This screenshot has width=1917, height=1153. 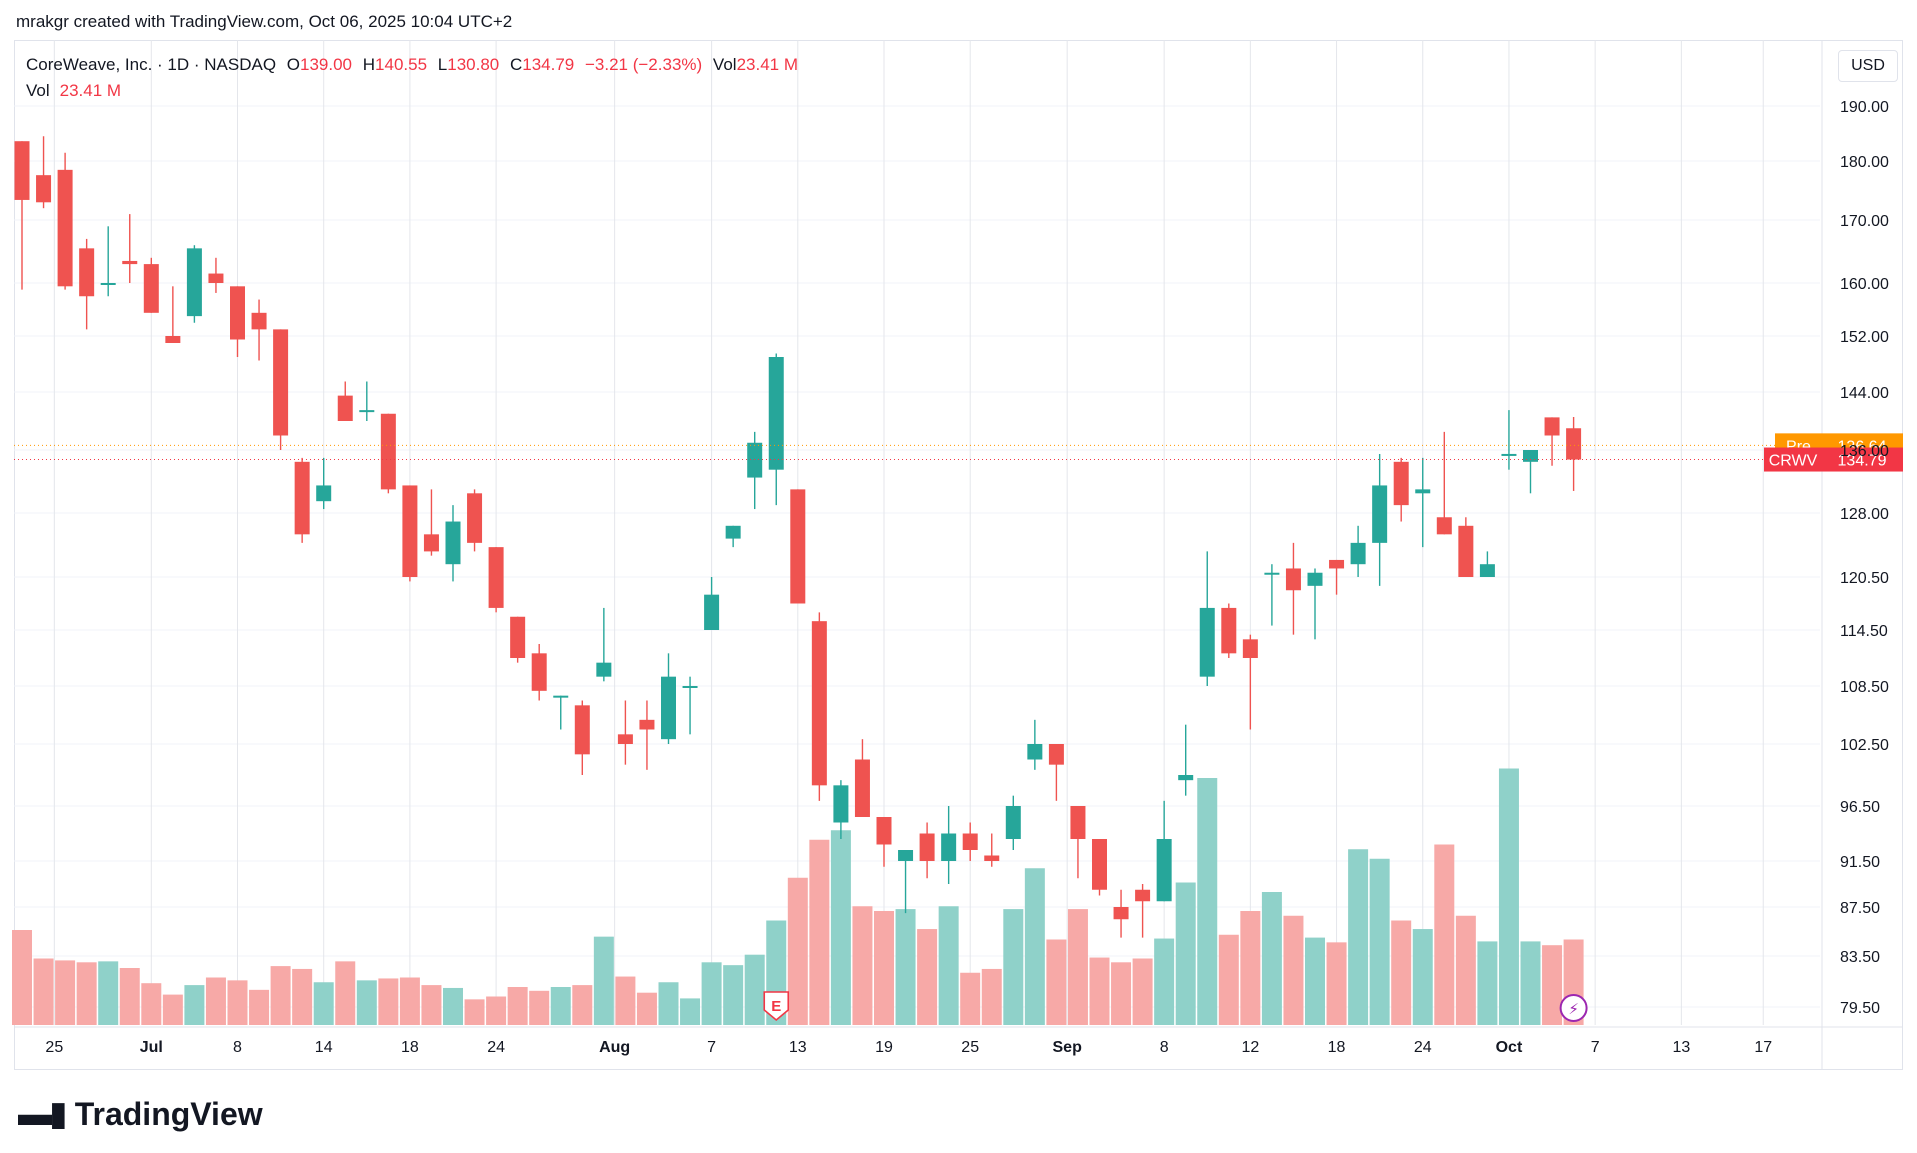 I want to click on x-tick-label: 18, so click(x=410, y=1047).